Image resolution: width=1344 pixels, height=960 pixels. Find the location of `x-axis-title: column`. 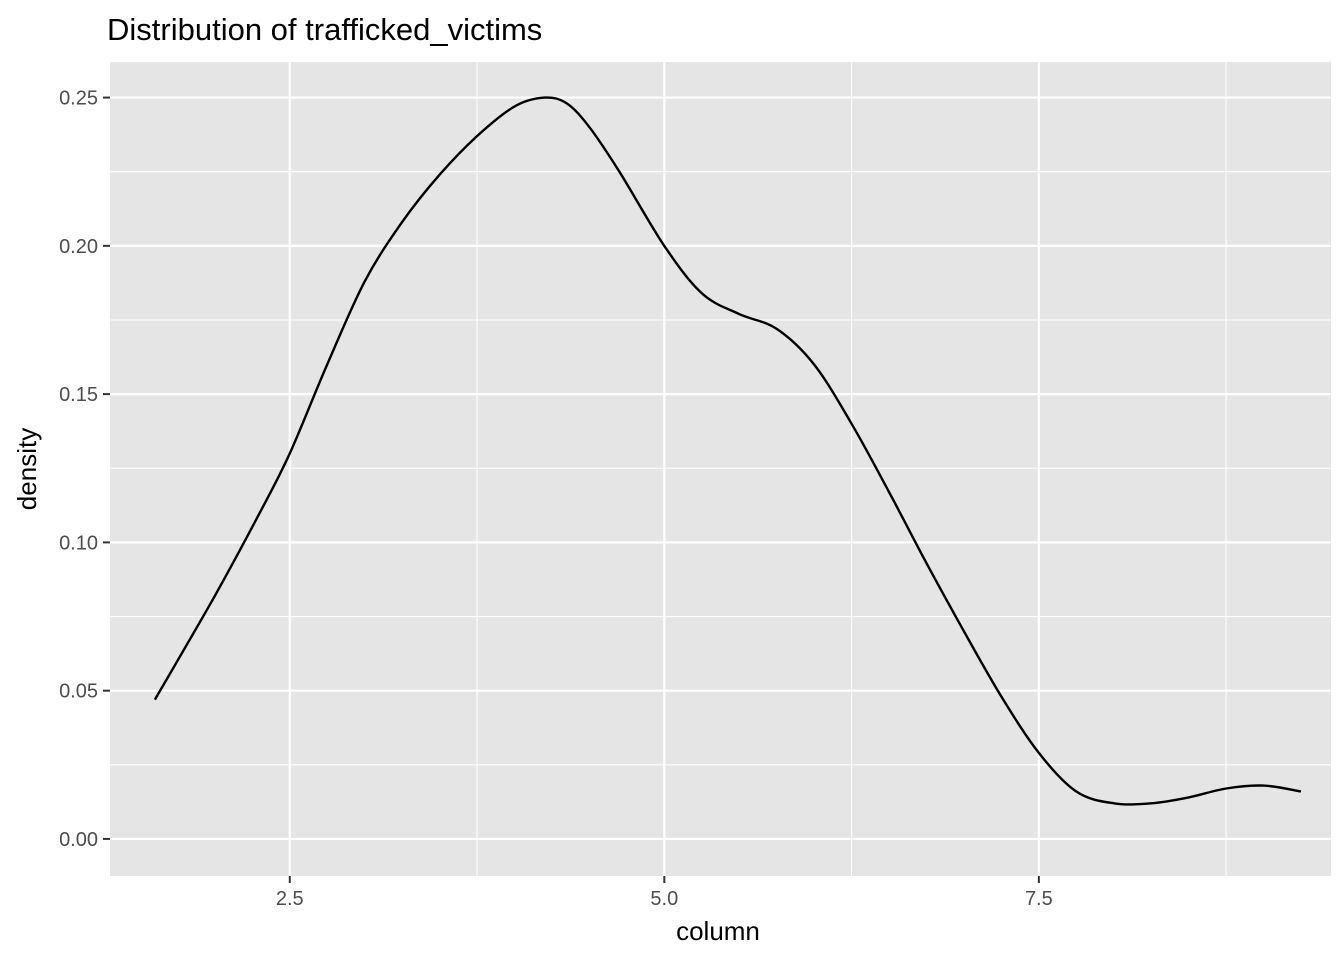

x-axis-title: column is located at coordinates (718, 931).